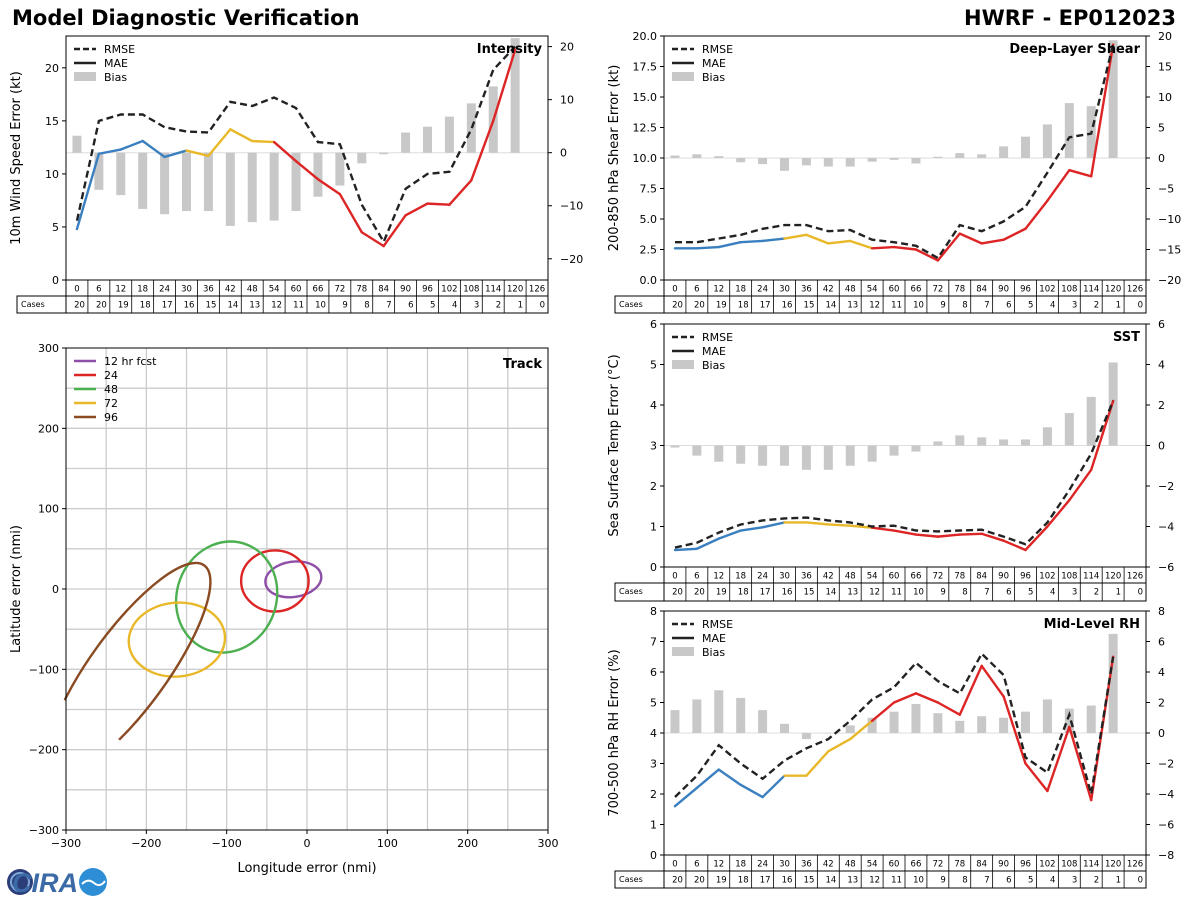 The width and height of the screenshot is (1200, 900). Describe the element at coordinates (339, 290) in the screenshot. I see `intensity-hour-label: 72` at that location.